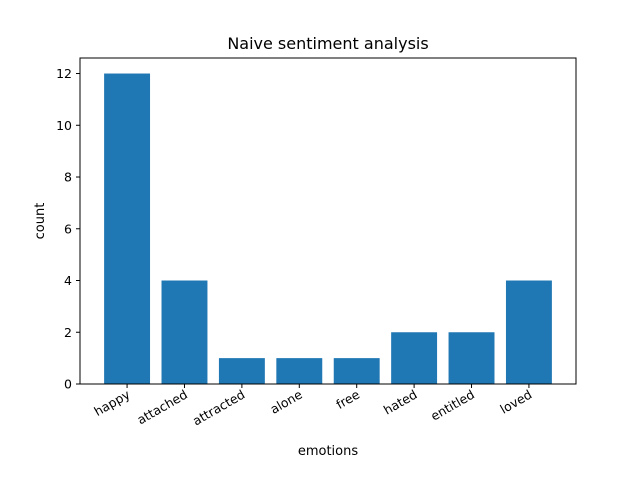 This screenshot has width=640, height=480. What do you see at coordinates (68, 177) in the screenshot?
I see `y-tick-label: 8` at bounding box center [68, 177].